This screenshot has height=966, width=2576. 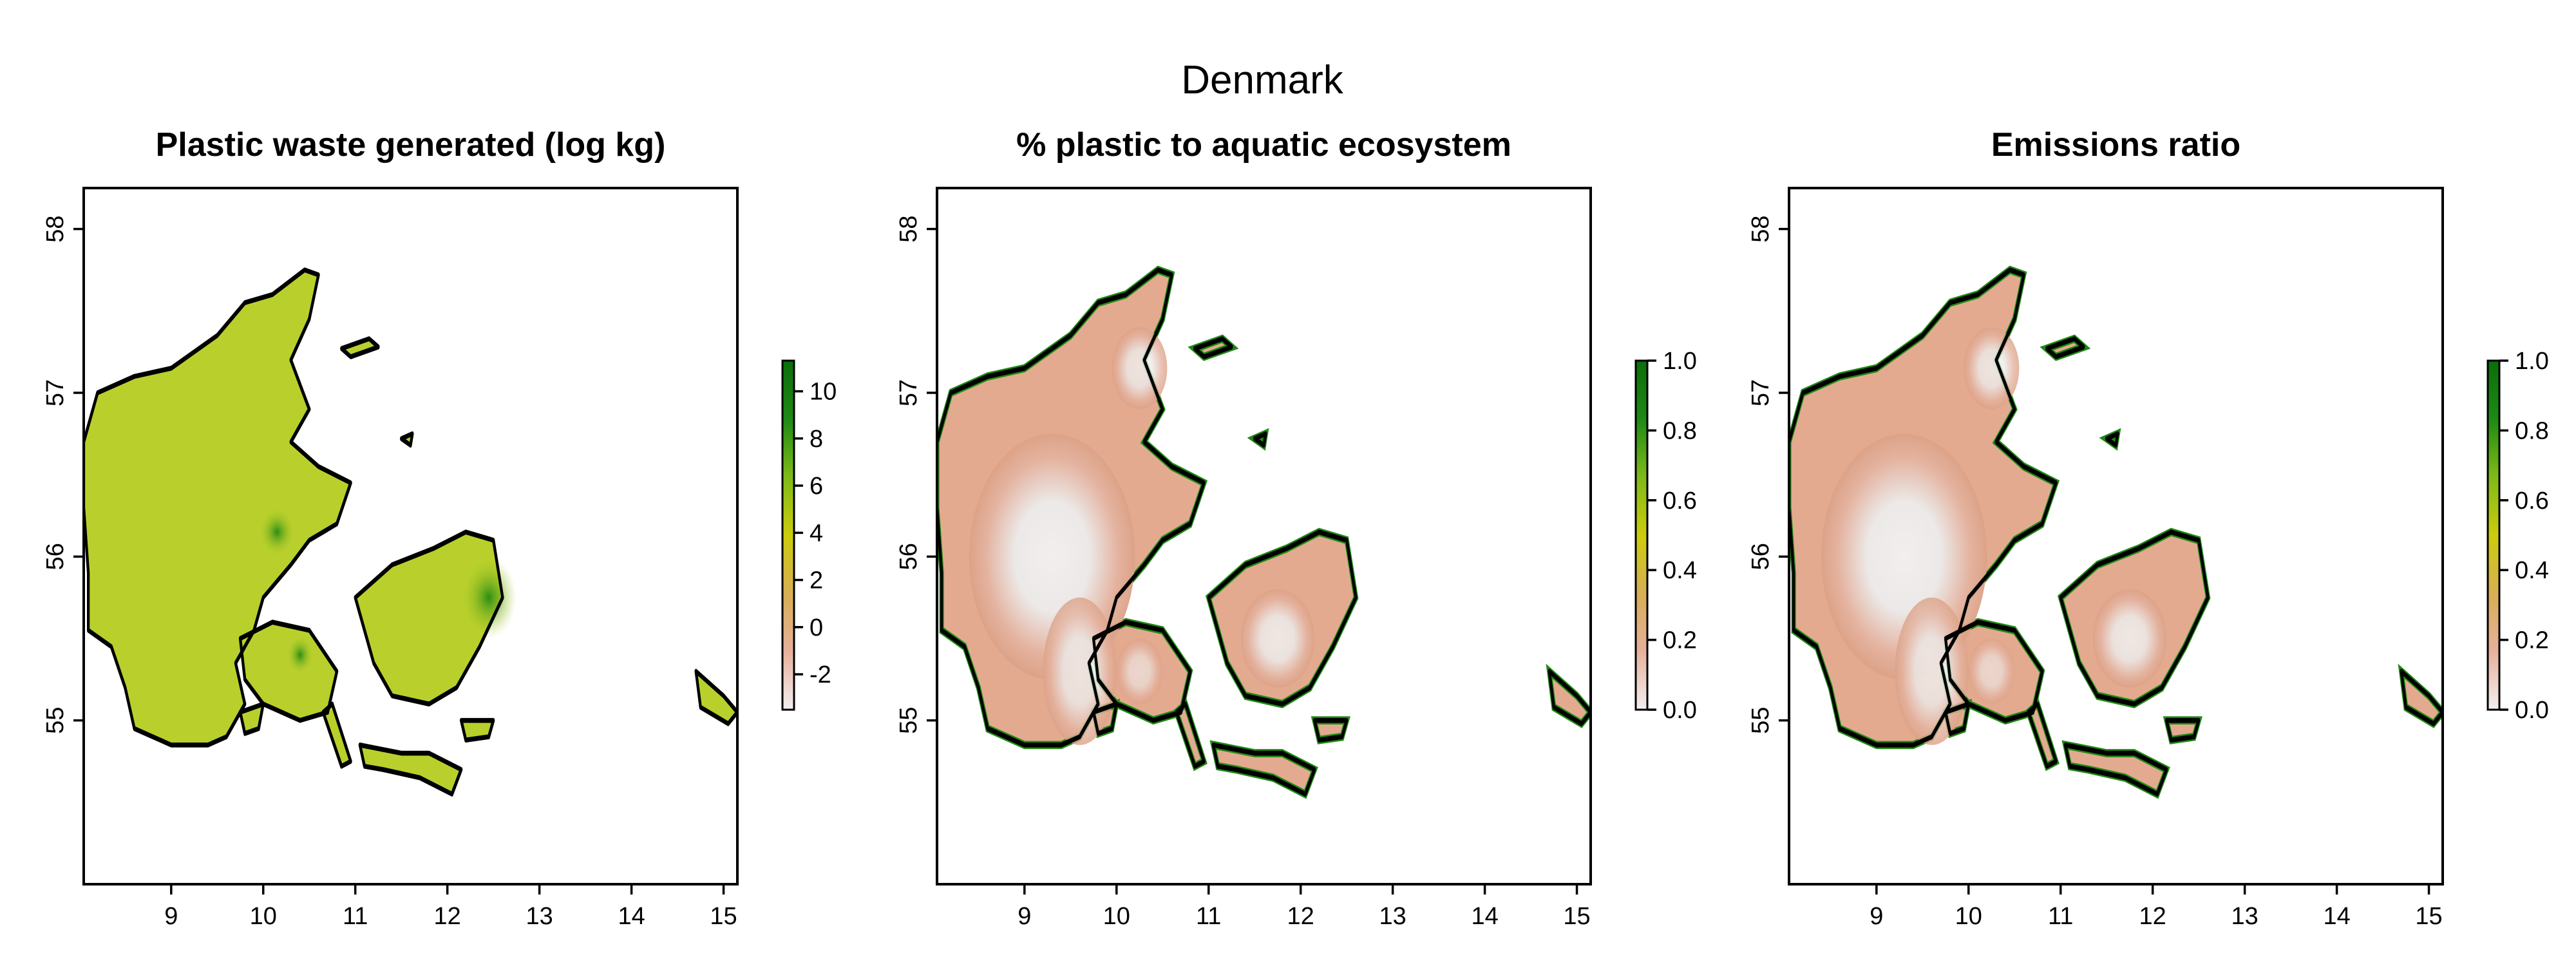 What do you see at coordinates (1263, 145) in the screenshot?
I see `panel-title: % plastic to aquatic ecosystem` at bounding box center [1263, 145].